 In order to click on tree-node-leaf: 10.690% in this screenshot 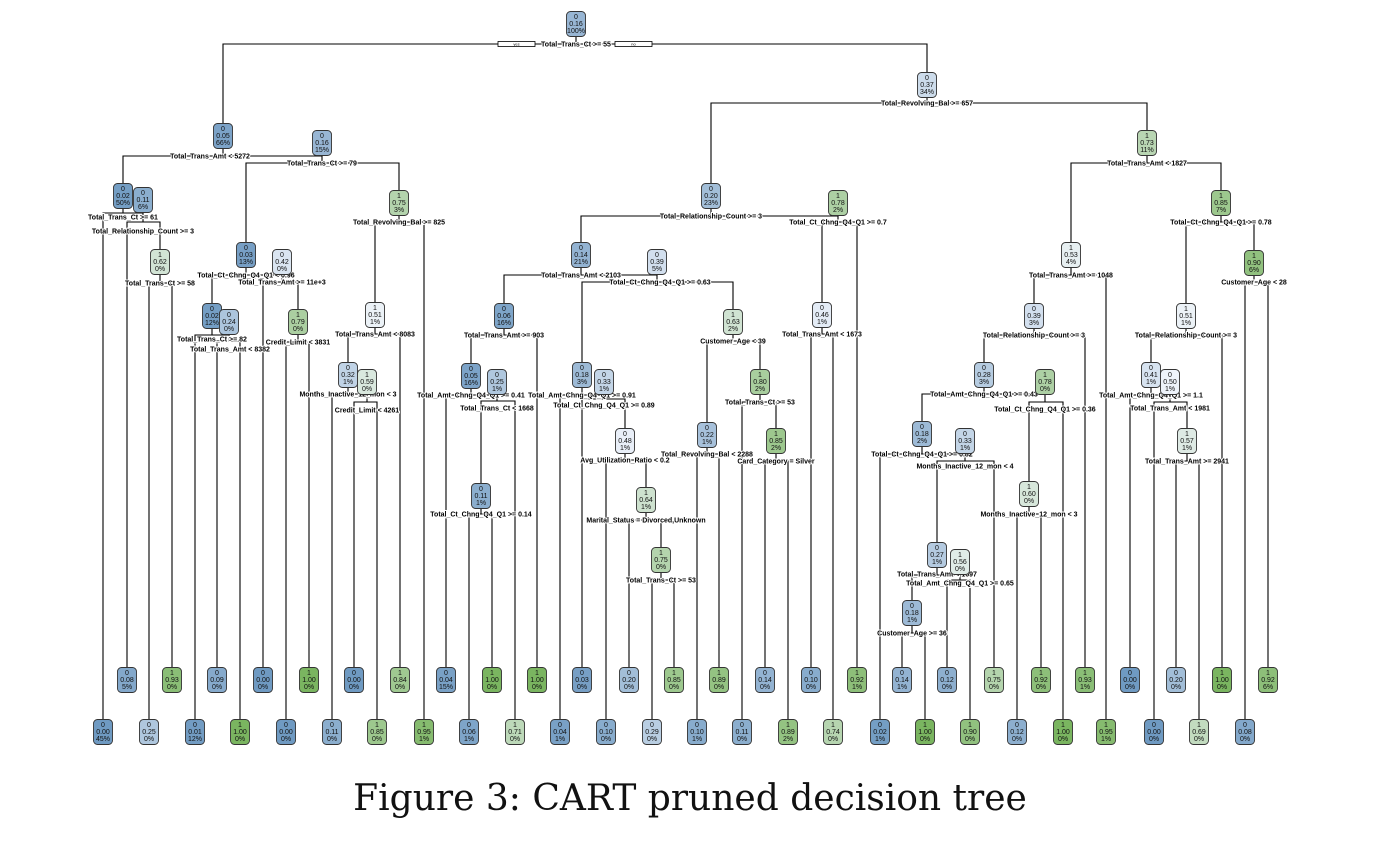, I will do `click(1199, 732)`.